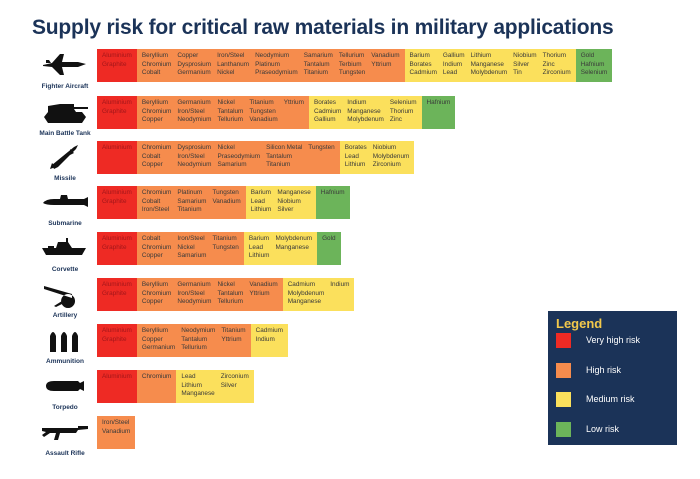 The width and height of the screenshot is (700, 479). What do you see at coordinates (284, 157) in the screenshot?
I see `material-column: Silicon Metal Tantalum Titanium` at bounding box center [284, 157].